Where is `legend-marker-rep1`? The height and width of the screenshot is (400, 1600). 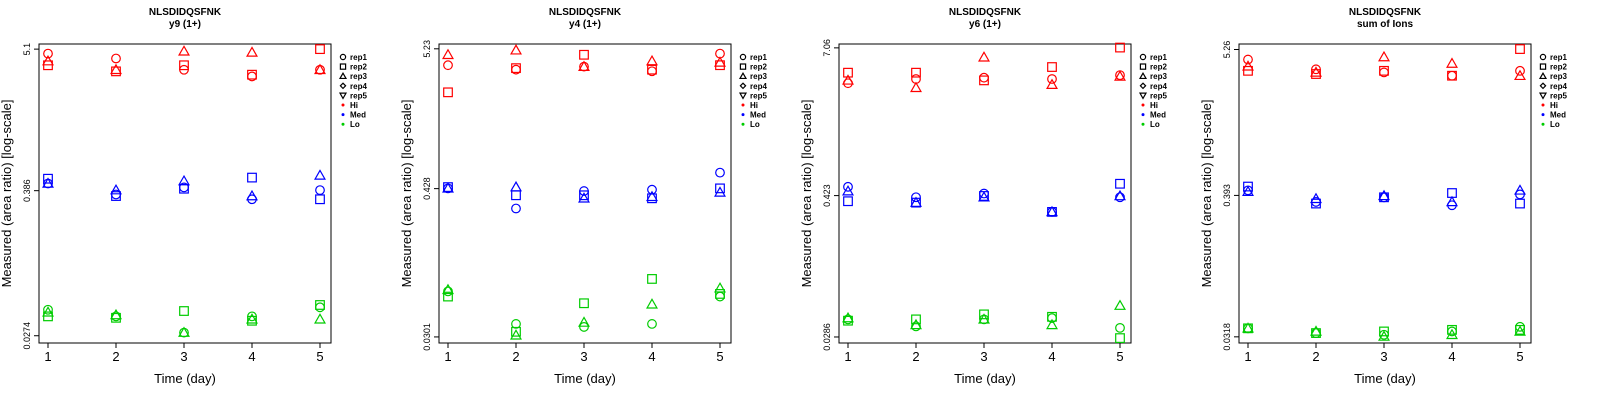 legend-marker-rep1 is located at coordinates (1143, 57).